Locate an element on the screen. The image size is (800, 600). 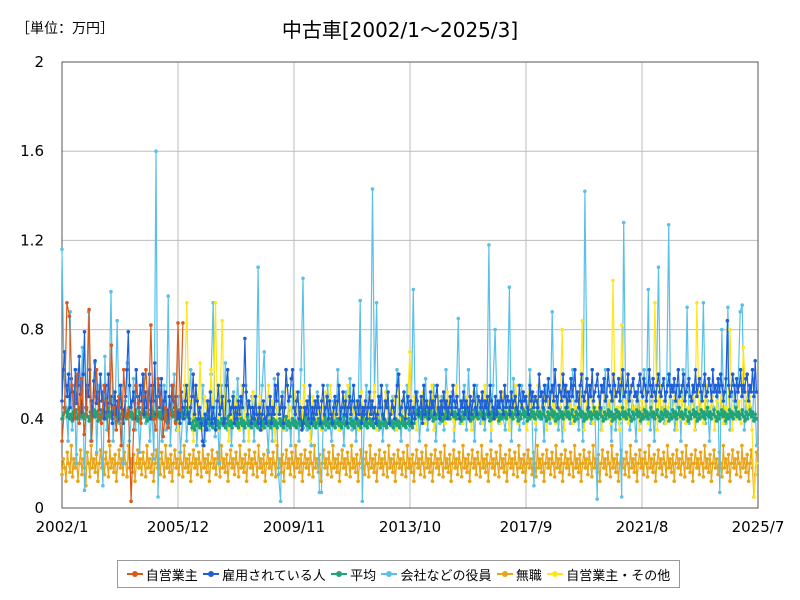
legend-item: 雇用されている人 is located at coordinates (264, 574).